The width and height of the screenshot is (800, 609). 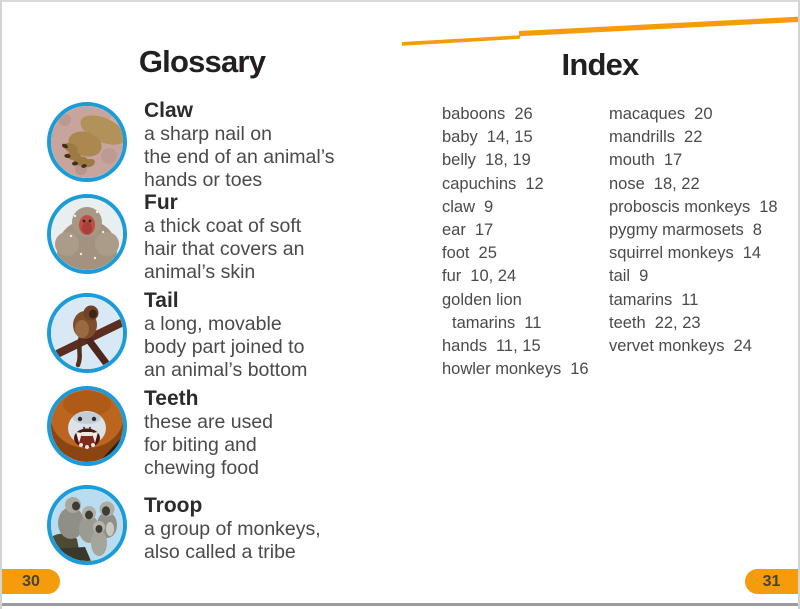 I want to click on index-pages: 14, so click(x=752, y=253).